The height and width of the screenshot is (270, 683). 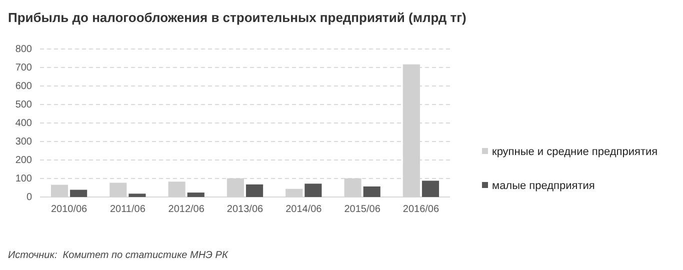 I want to click on y-tick-label: 300, so click(x=23, y=142).